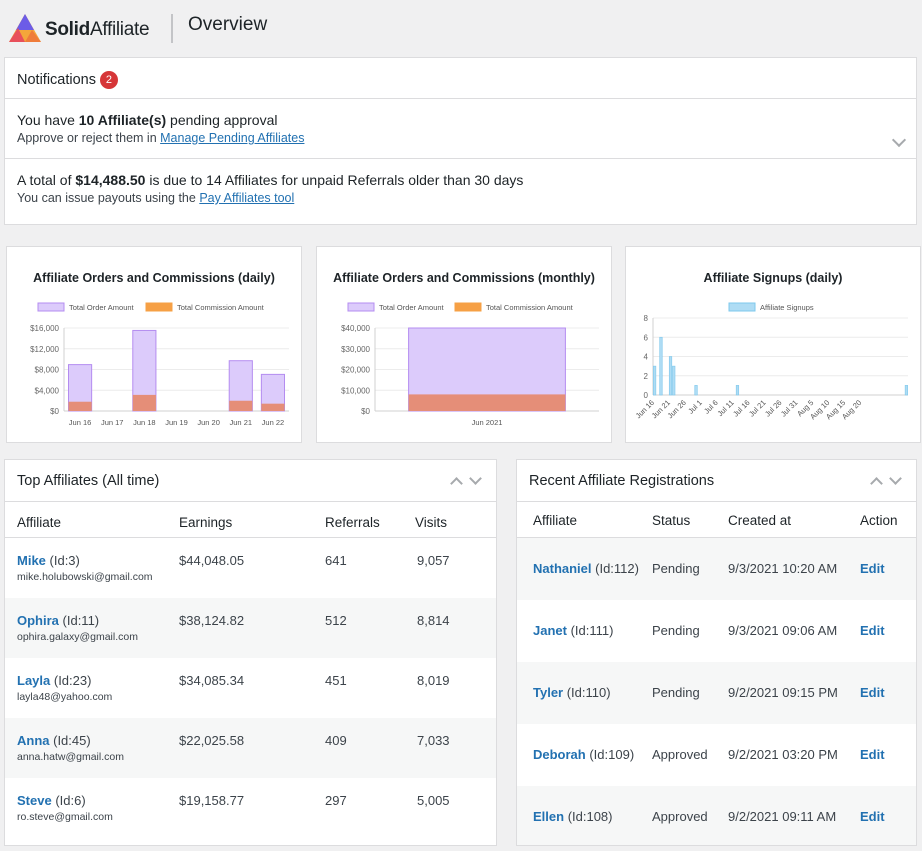 This screenshot has height=851, width=922. Describe the element at coordinates (336, 800) in the screenshot. I see `referrals-value: 297` at that location.